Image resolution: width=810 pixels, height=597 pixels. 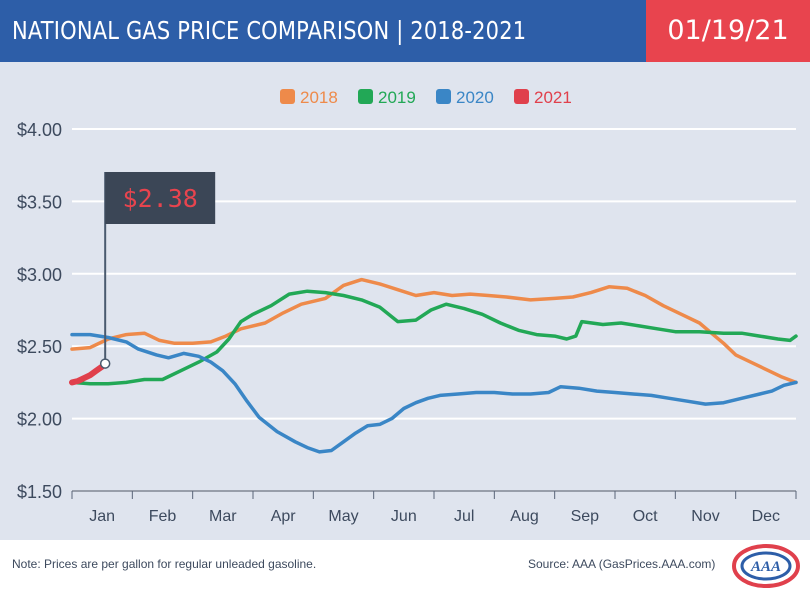 What do you see at coordinates (223, 516) in the screenshot?
I see `x-tick-label: Mar` at bounding box center [223, 516].